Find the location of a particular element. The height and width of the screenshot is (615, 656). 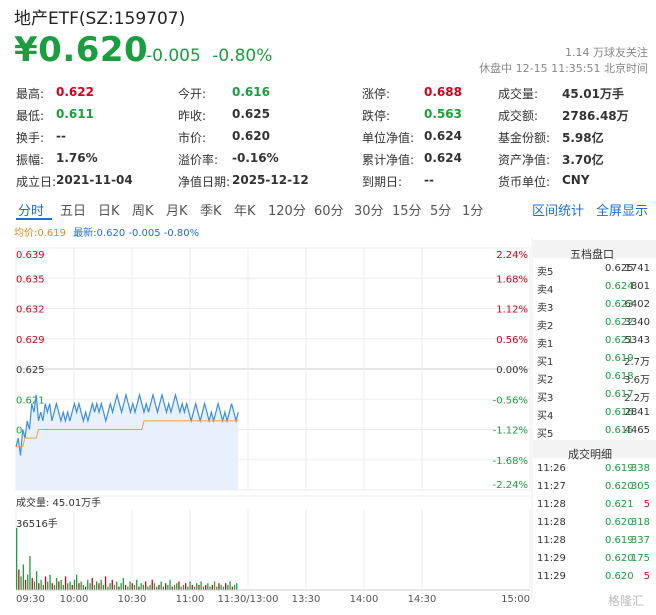

tab-8: 60分 is located at coordinates (329, 211).